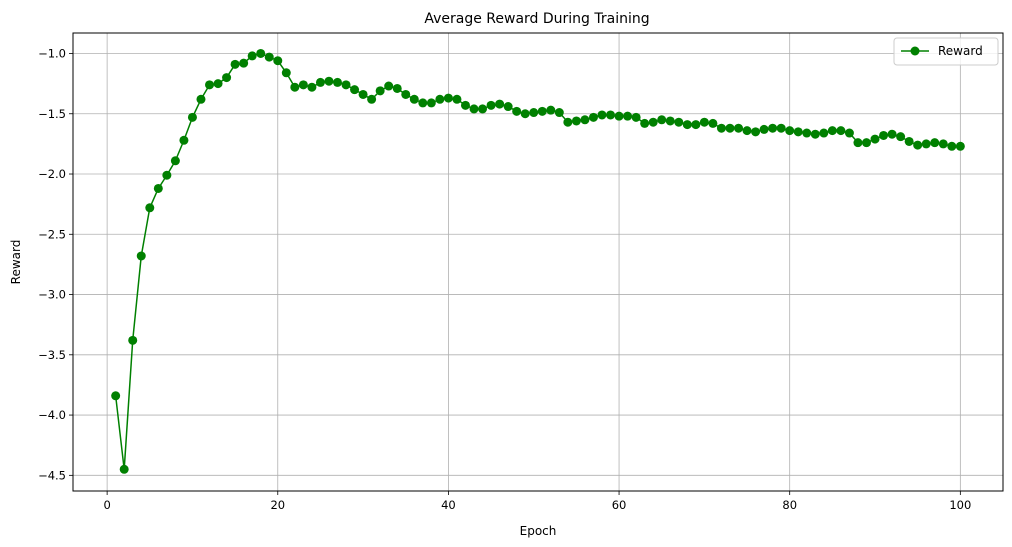  What do you see at coordinates (537, 501) in the screenshot?
I see `x-axis-ticks: 0 20 40 60 80 100` at bounding box center [537, 501].